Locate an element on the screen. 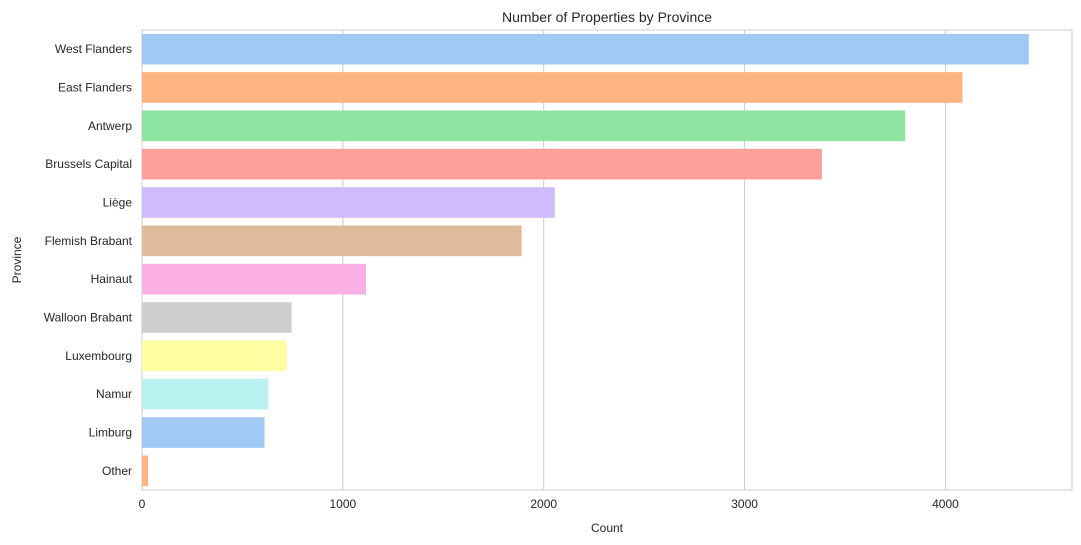  y-tick-label: Namur is located at coordinates (114, 394).